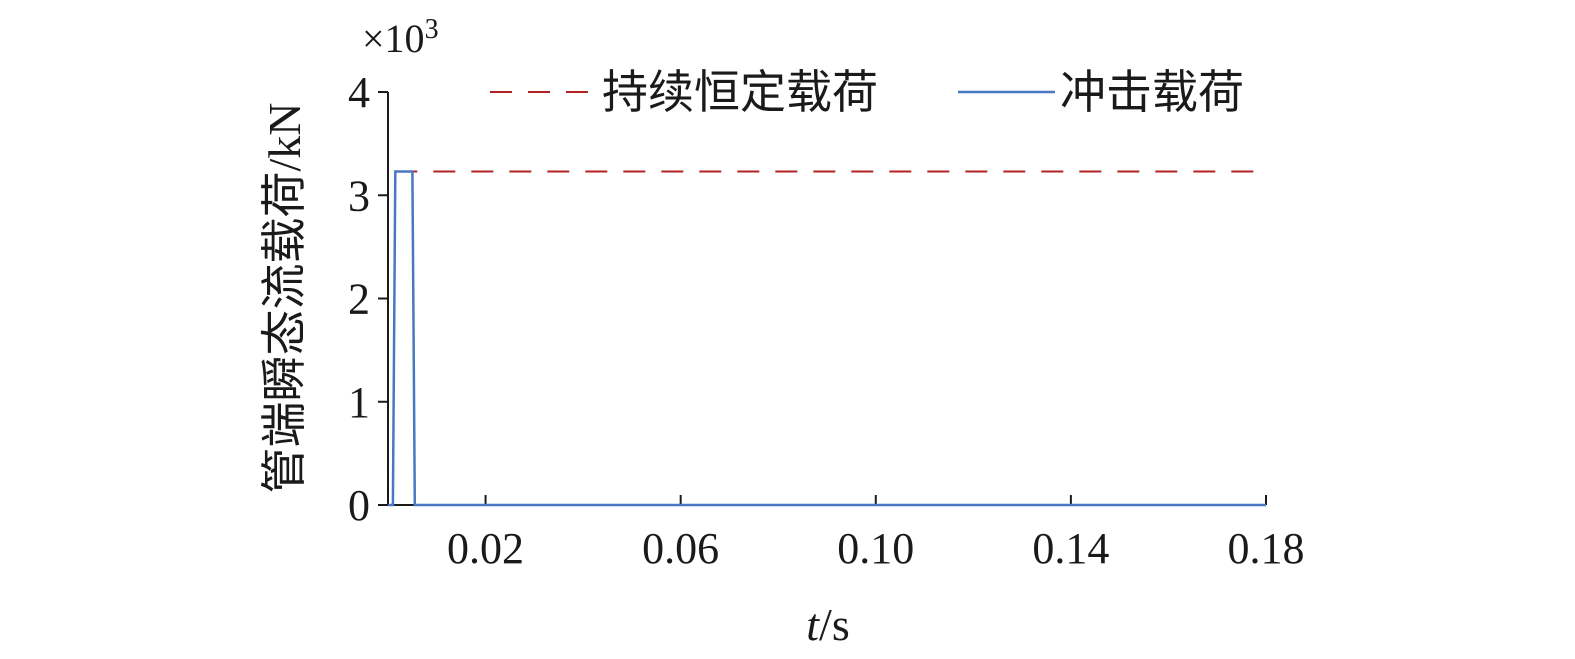  Describe the element at coordinates (400, 37) in the screenshot. I see `y-multiplier: ×10³` at that location.